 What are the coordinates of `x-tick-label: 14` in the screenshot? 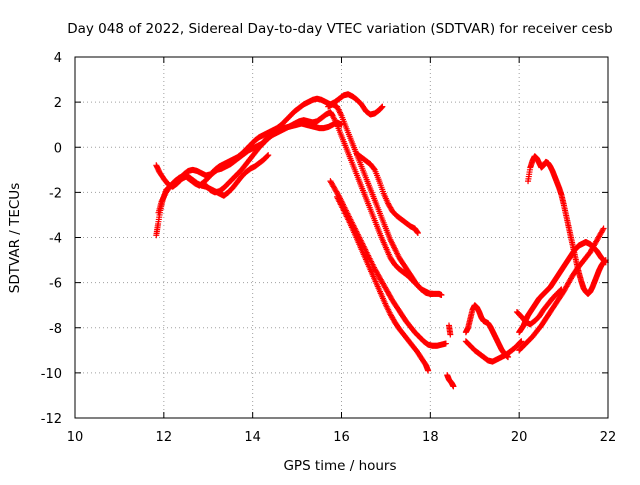 It's located at (252, 437).